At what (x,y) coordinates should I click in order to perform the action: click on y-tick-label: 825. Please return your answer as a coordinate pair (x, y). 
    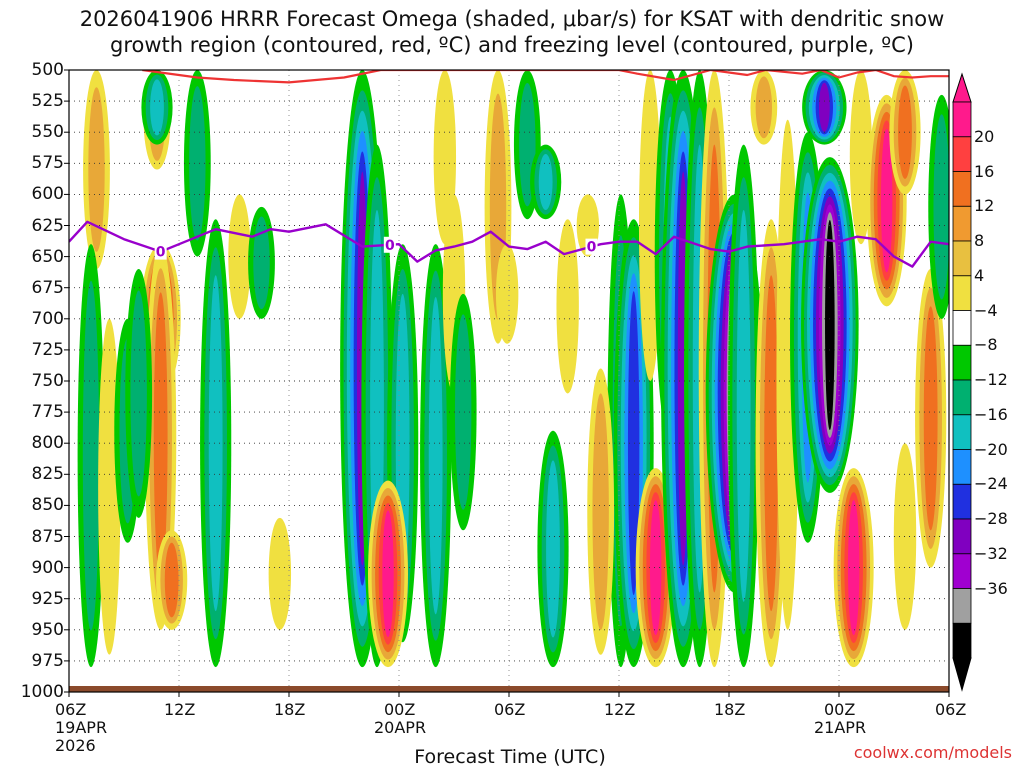
    Looking at the image, I should click on (47, 474).